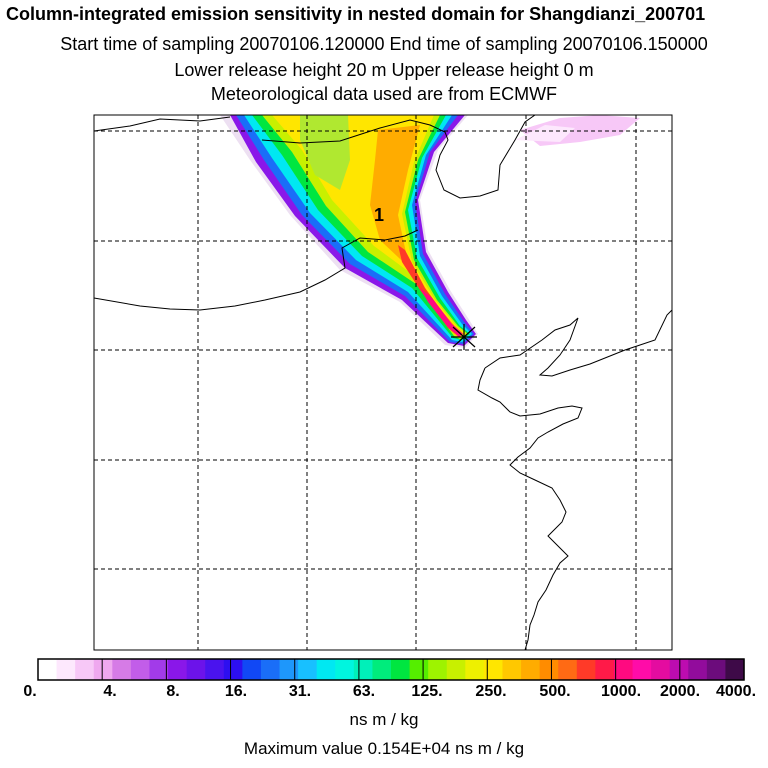  What do you see at coordinates (379, 215) in the screenshot?
I see `receptor-label: 1` at bounding box center [379, 215].